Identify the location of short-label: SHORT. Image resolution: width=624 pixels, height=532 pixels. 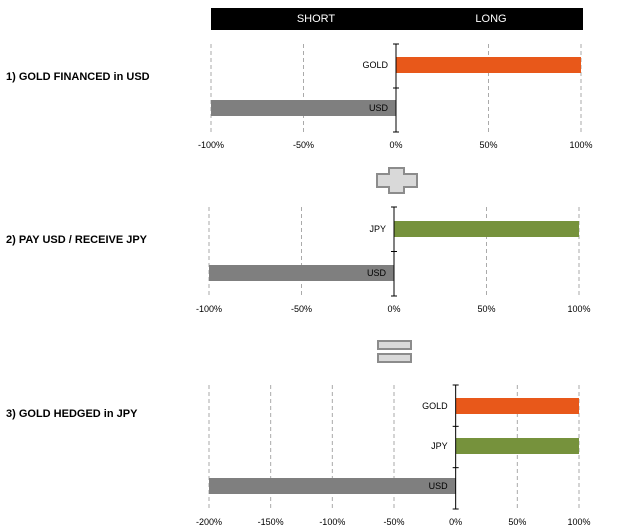
(316, 19).